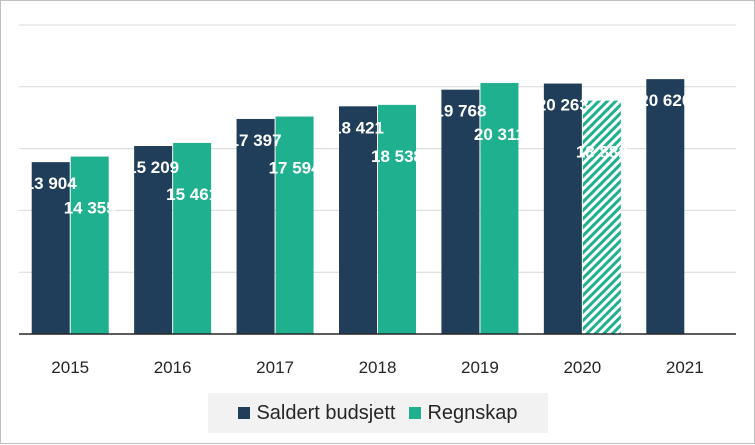 The height and width of the screenshot is (445, 755). What do you see at coordinates (602, 152) in the screenshot?
I see `data-label-regnskap-2020: 18 882` at bounding box center [602, 152].